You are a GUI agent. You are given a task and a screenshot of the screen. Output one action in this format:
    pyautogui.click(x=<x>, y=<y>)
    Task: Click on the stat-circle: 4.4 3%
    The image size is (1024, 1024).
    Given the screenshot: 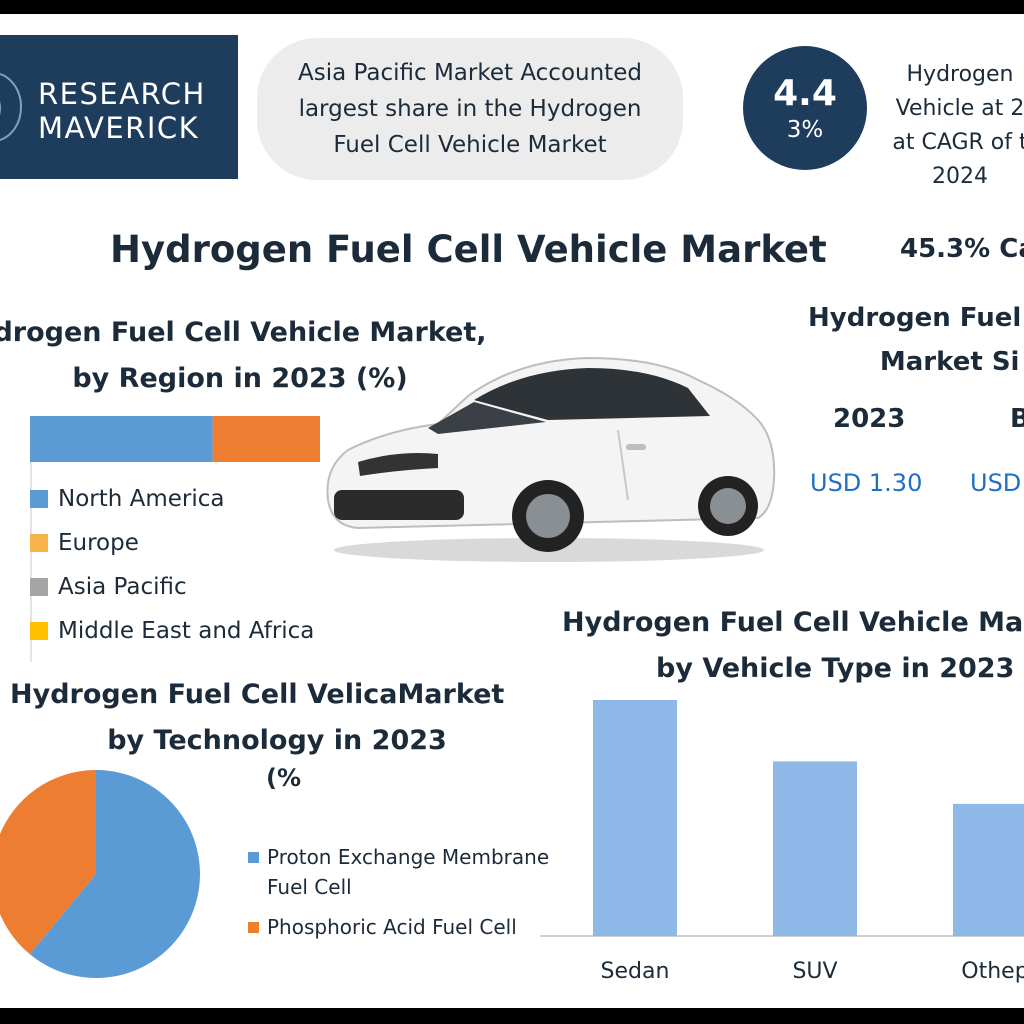 What is the action you would take?
    pyautogui.click(x=805, y=108)
    